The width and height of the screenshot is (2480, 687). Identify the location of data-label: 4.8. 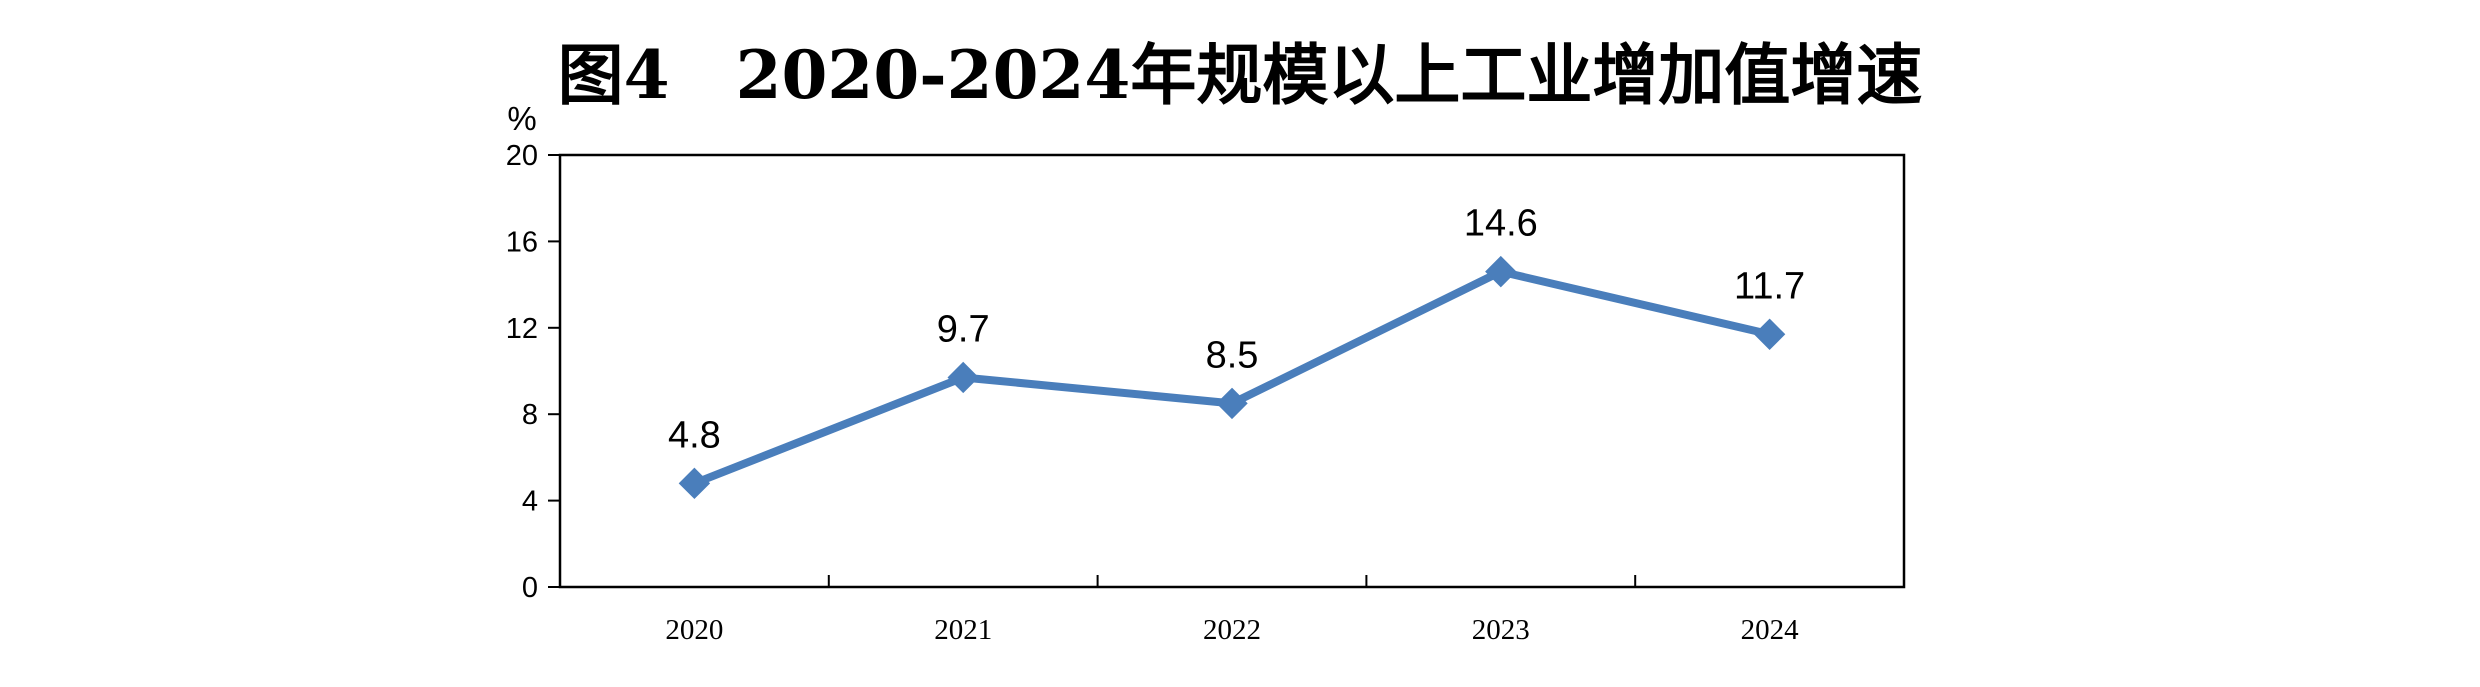
(694, 435).